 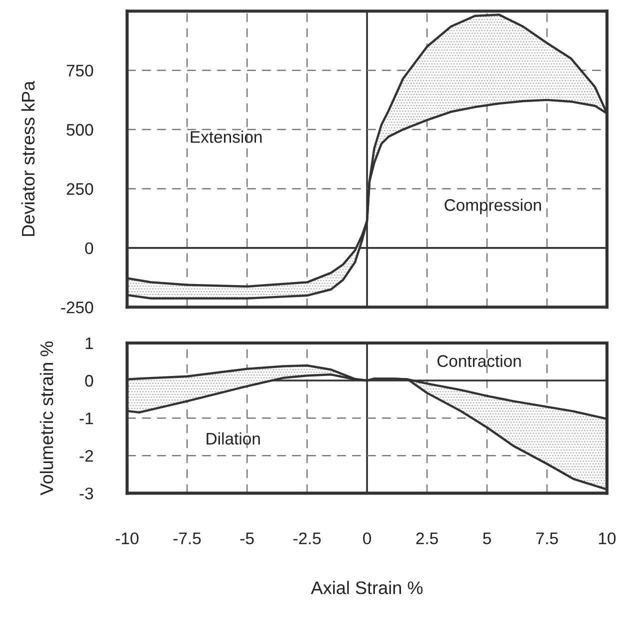 What do you see at coordinates (233, 438) in the screenshot?
I see `annotation: Dilation` at bounding box center [233, 438].